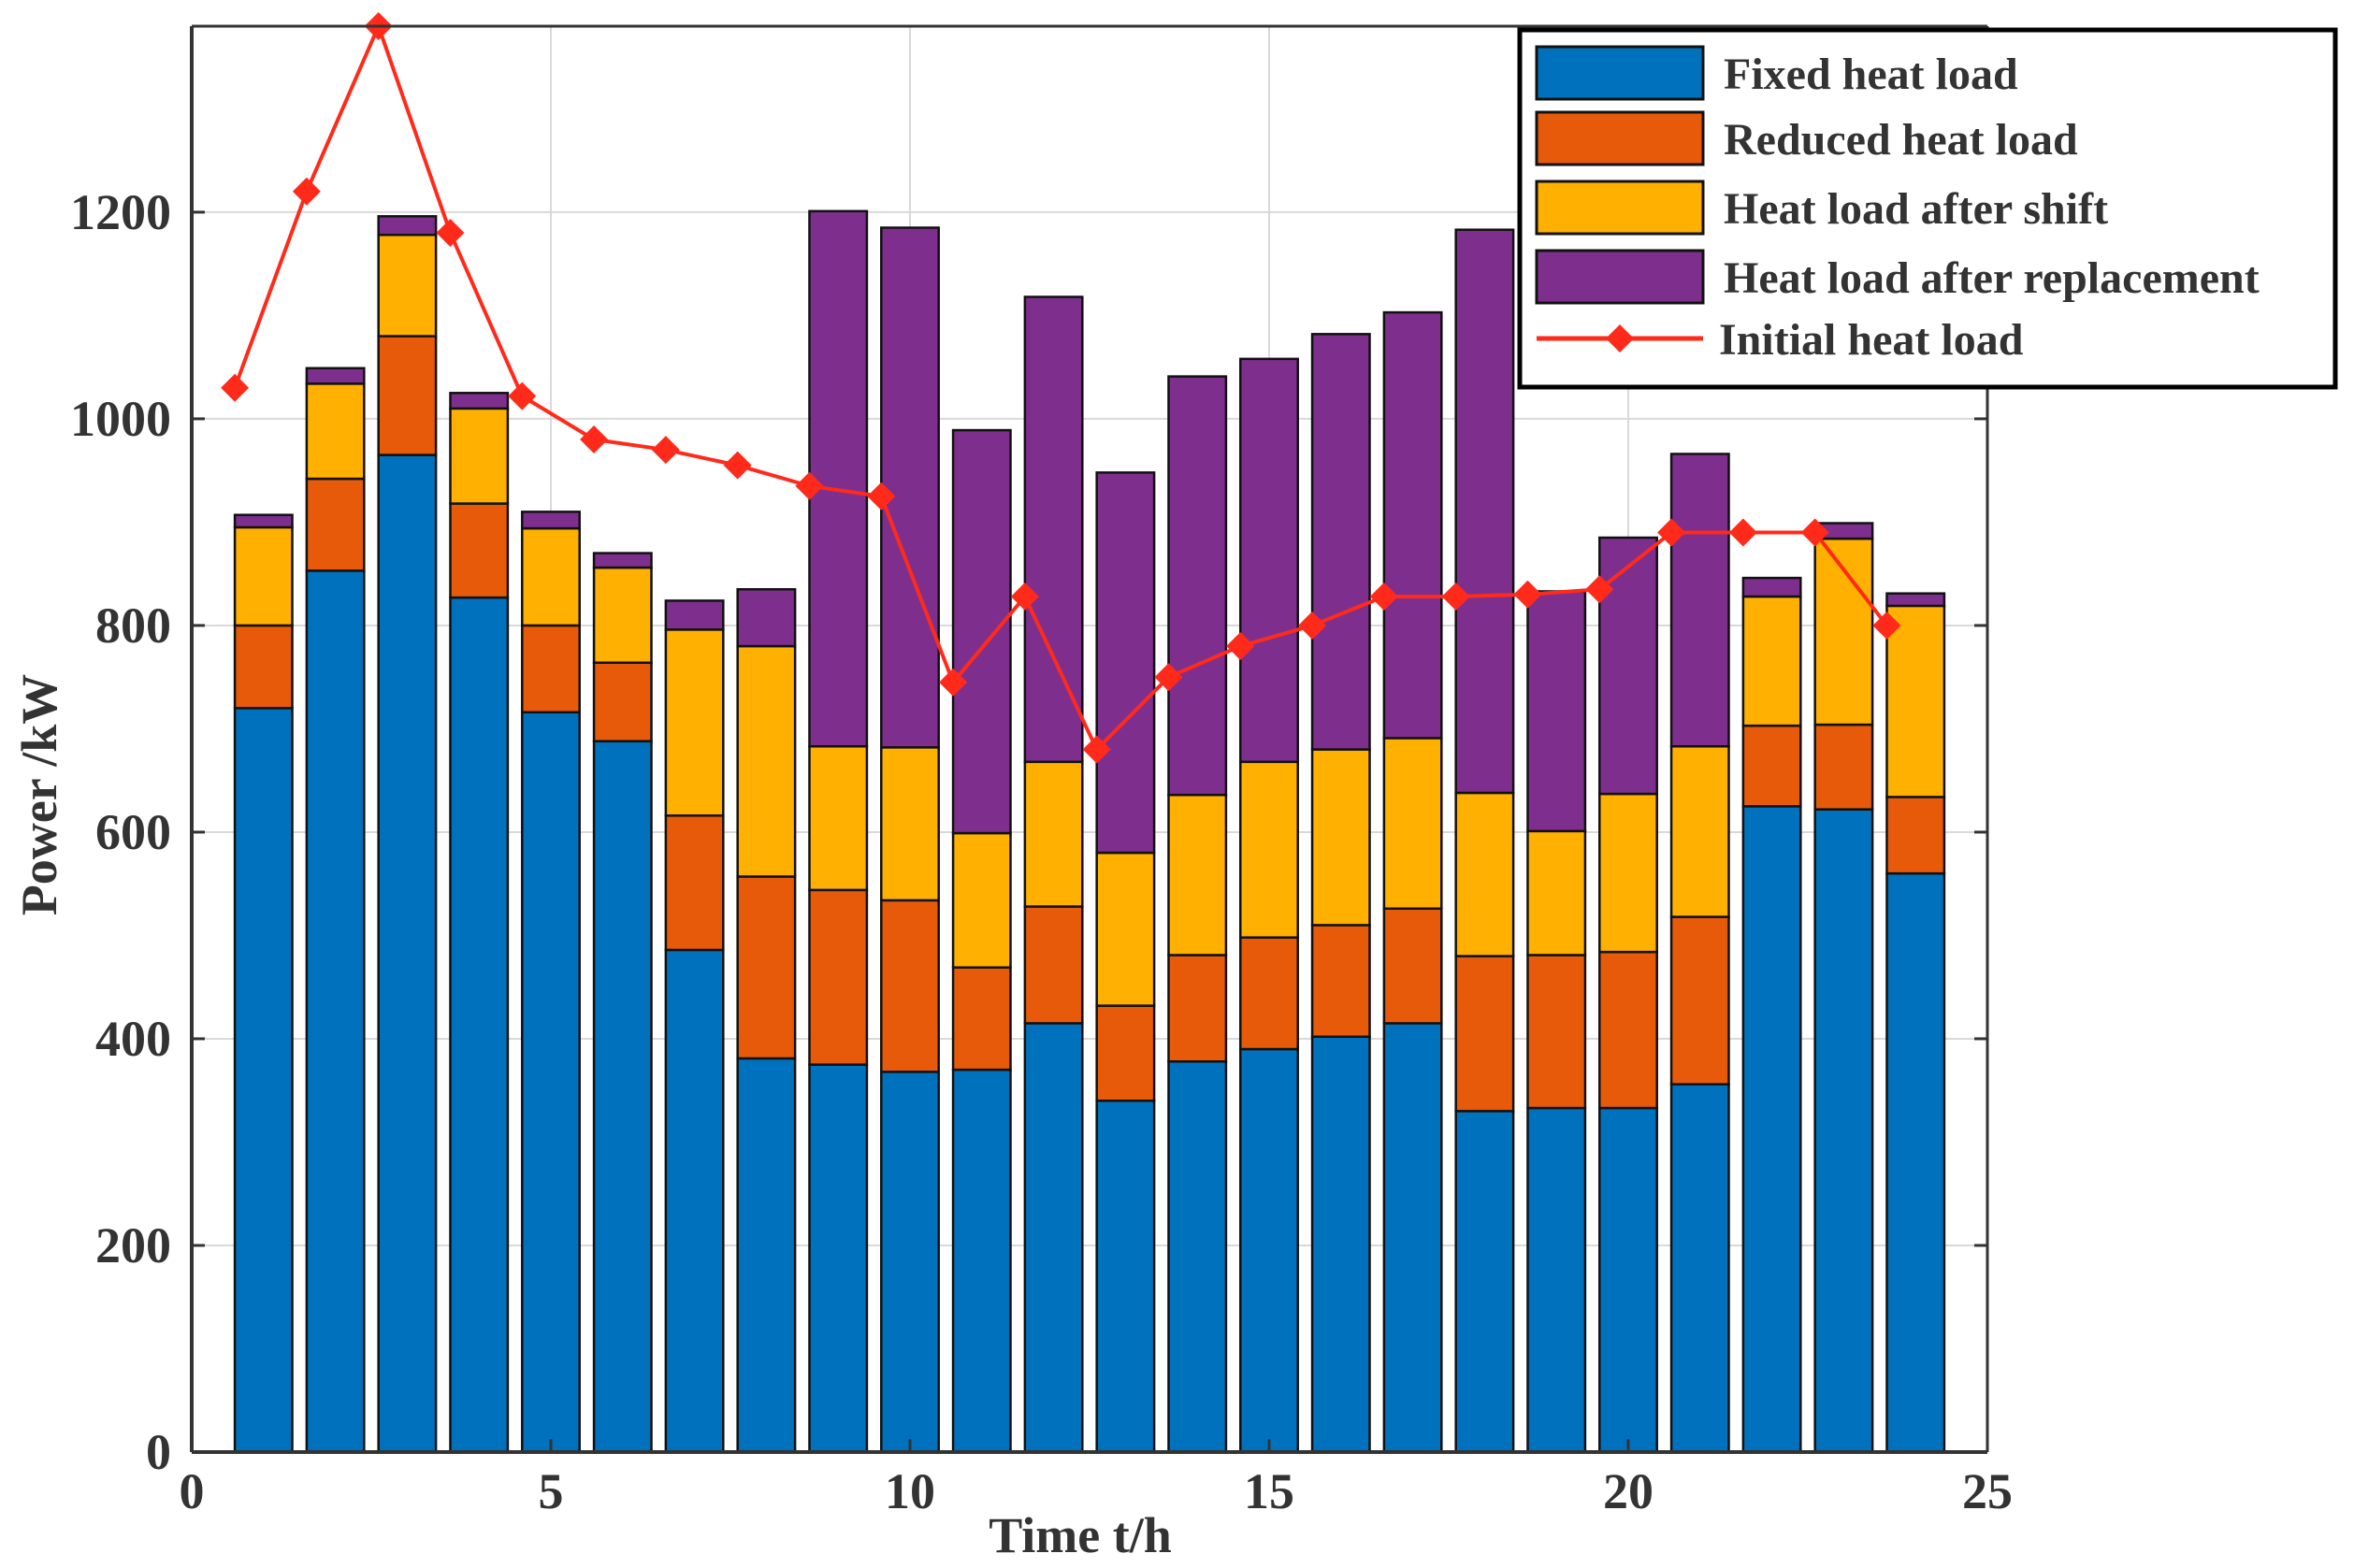  I want to click on y-tick-label: 600, so click(133, 832).